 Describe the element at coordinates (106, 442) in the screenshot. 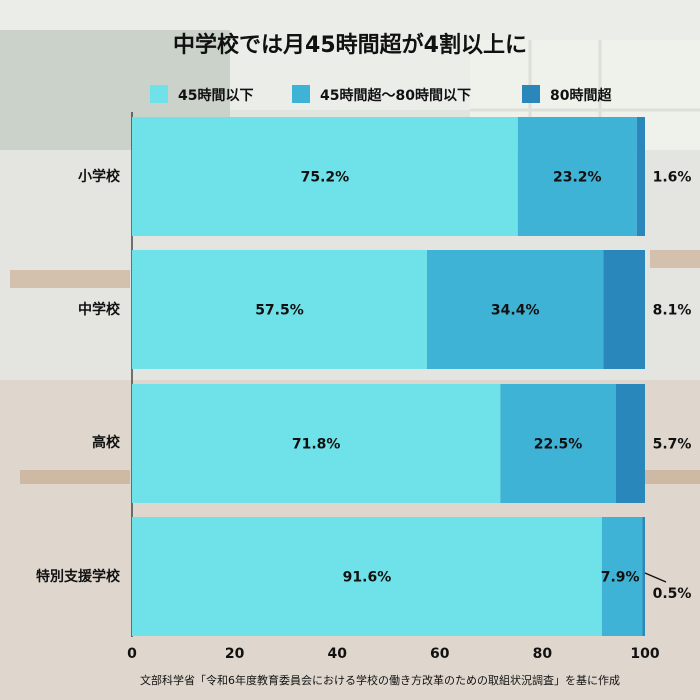

I see `category-label-high-school: 高校` at that location.